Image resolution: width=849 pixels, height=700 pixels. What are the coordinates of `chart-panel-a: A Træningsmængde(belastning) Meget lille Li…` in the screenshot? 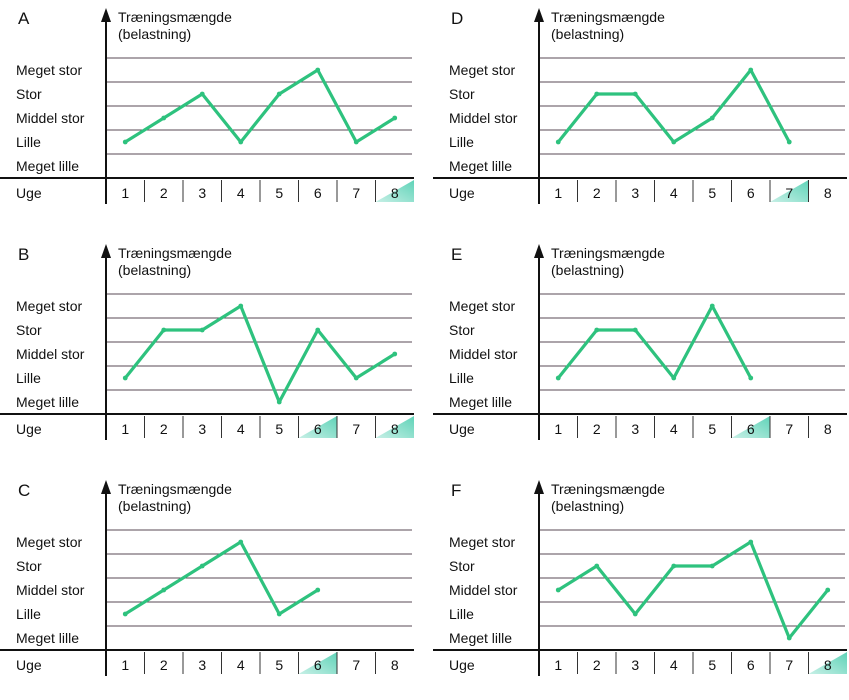 It's located at (207, 106).